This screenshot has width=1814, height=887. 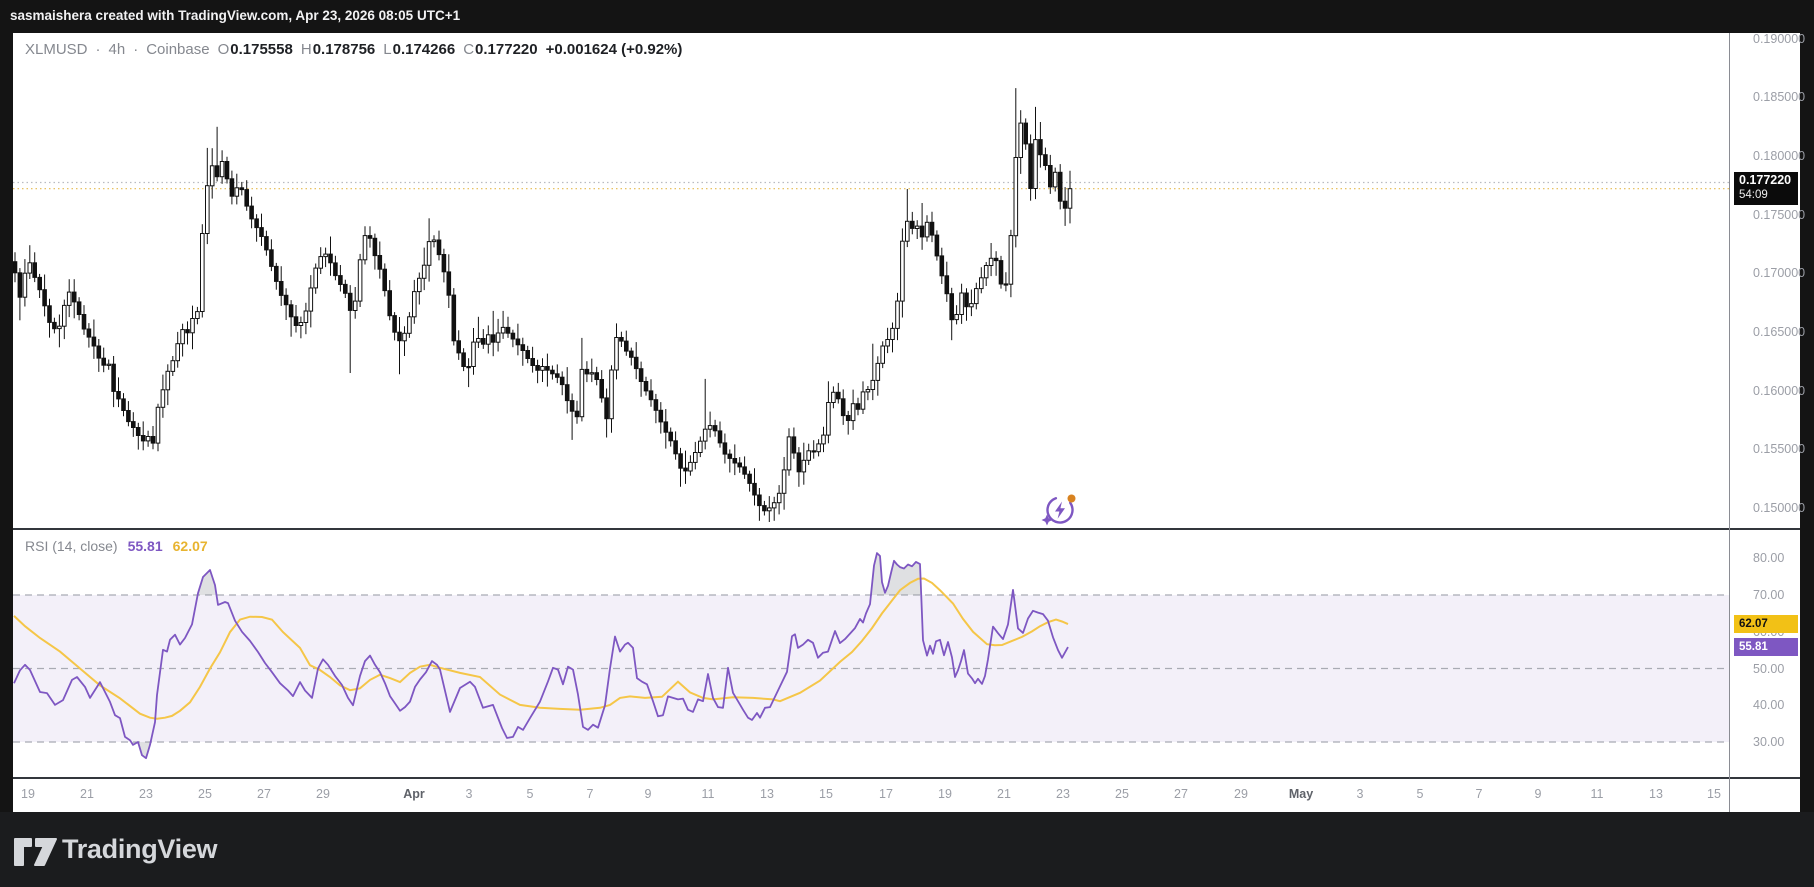 What do you see at coordinates (1779, 156) in the screenshot?
I see `price-axis-label: 0.180000` at bounding box center [1779, 156].